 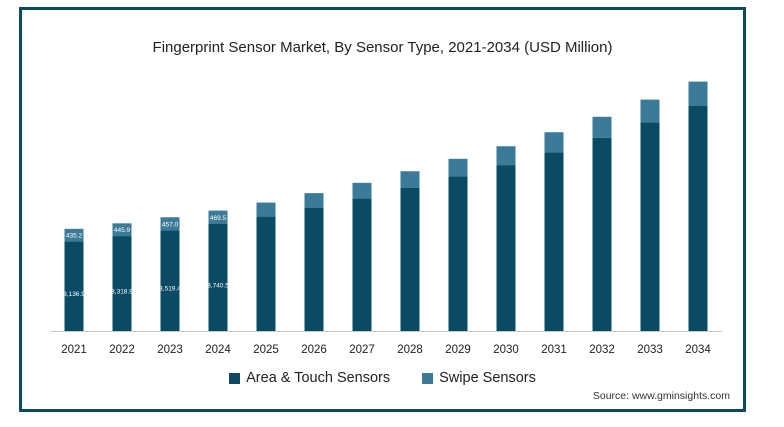 I want to click on legend-swatch-area-touch, so click(x=235, y=378).